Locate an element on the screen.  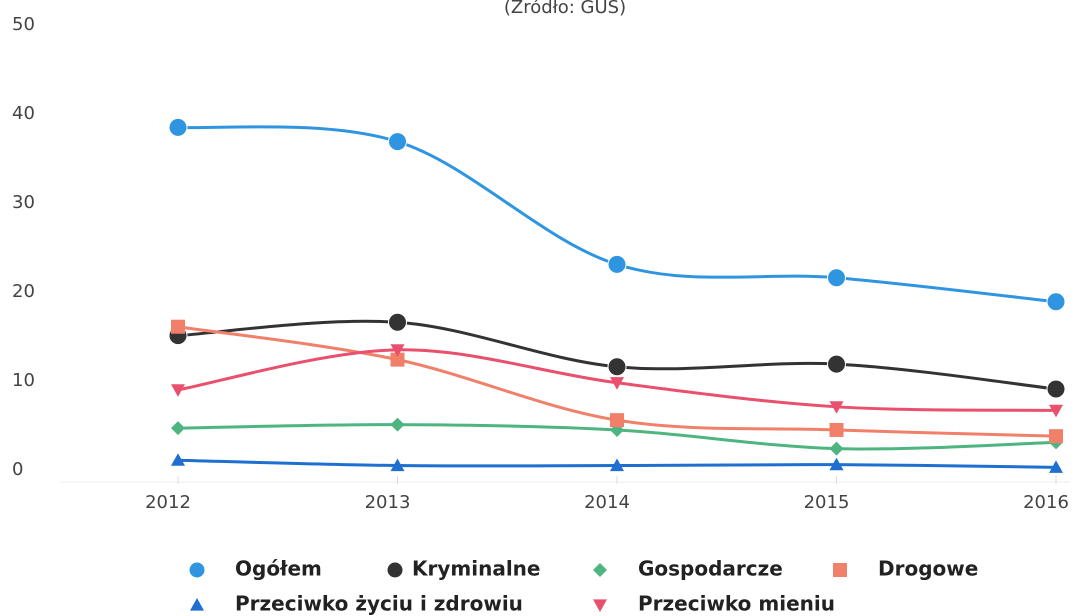
y-tick-label: 40 is located at coordinates (23, 113).